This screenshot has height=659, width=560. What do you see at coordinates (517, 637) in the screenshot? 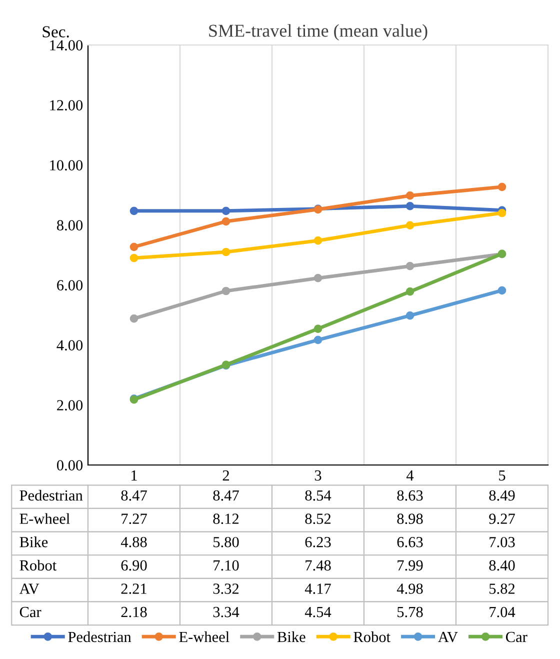
I see `legend-label: Car` at bounding box center [517, 637].